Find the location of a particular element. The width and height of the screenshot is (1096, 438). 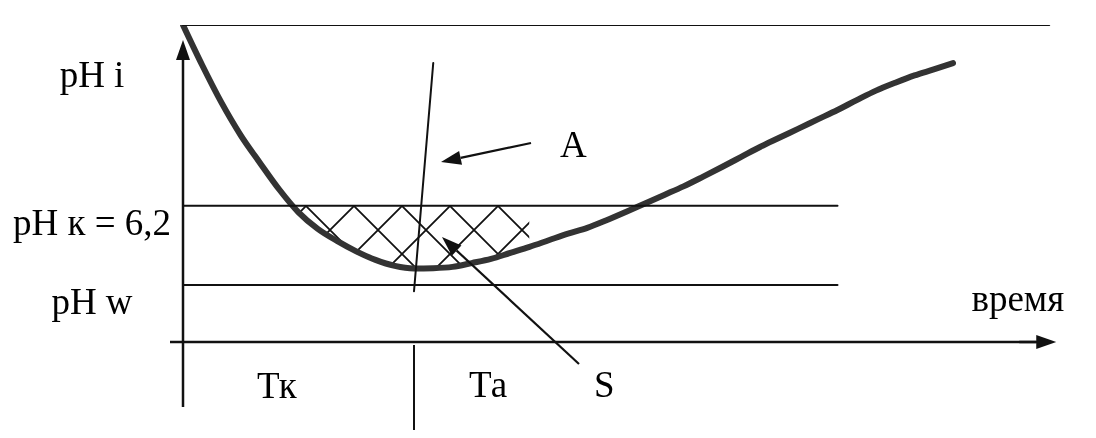

annotation: A is located at coordinates (573, 144).